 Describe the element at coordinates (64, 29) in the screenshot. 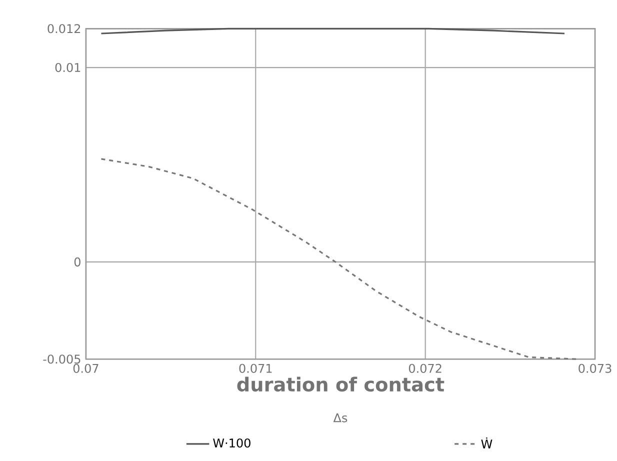

I see `y-tick-label: 0.012` at that location.